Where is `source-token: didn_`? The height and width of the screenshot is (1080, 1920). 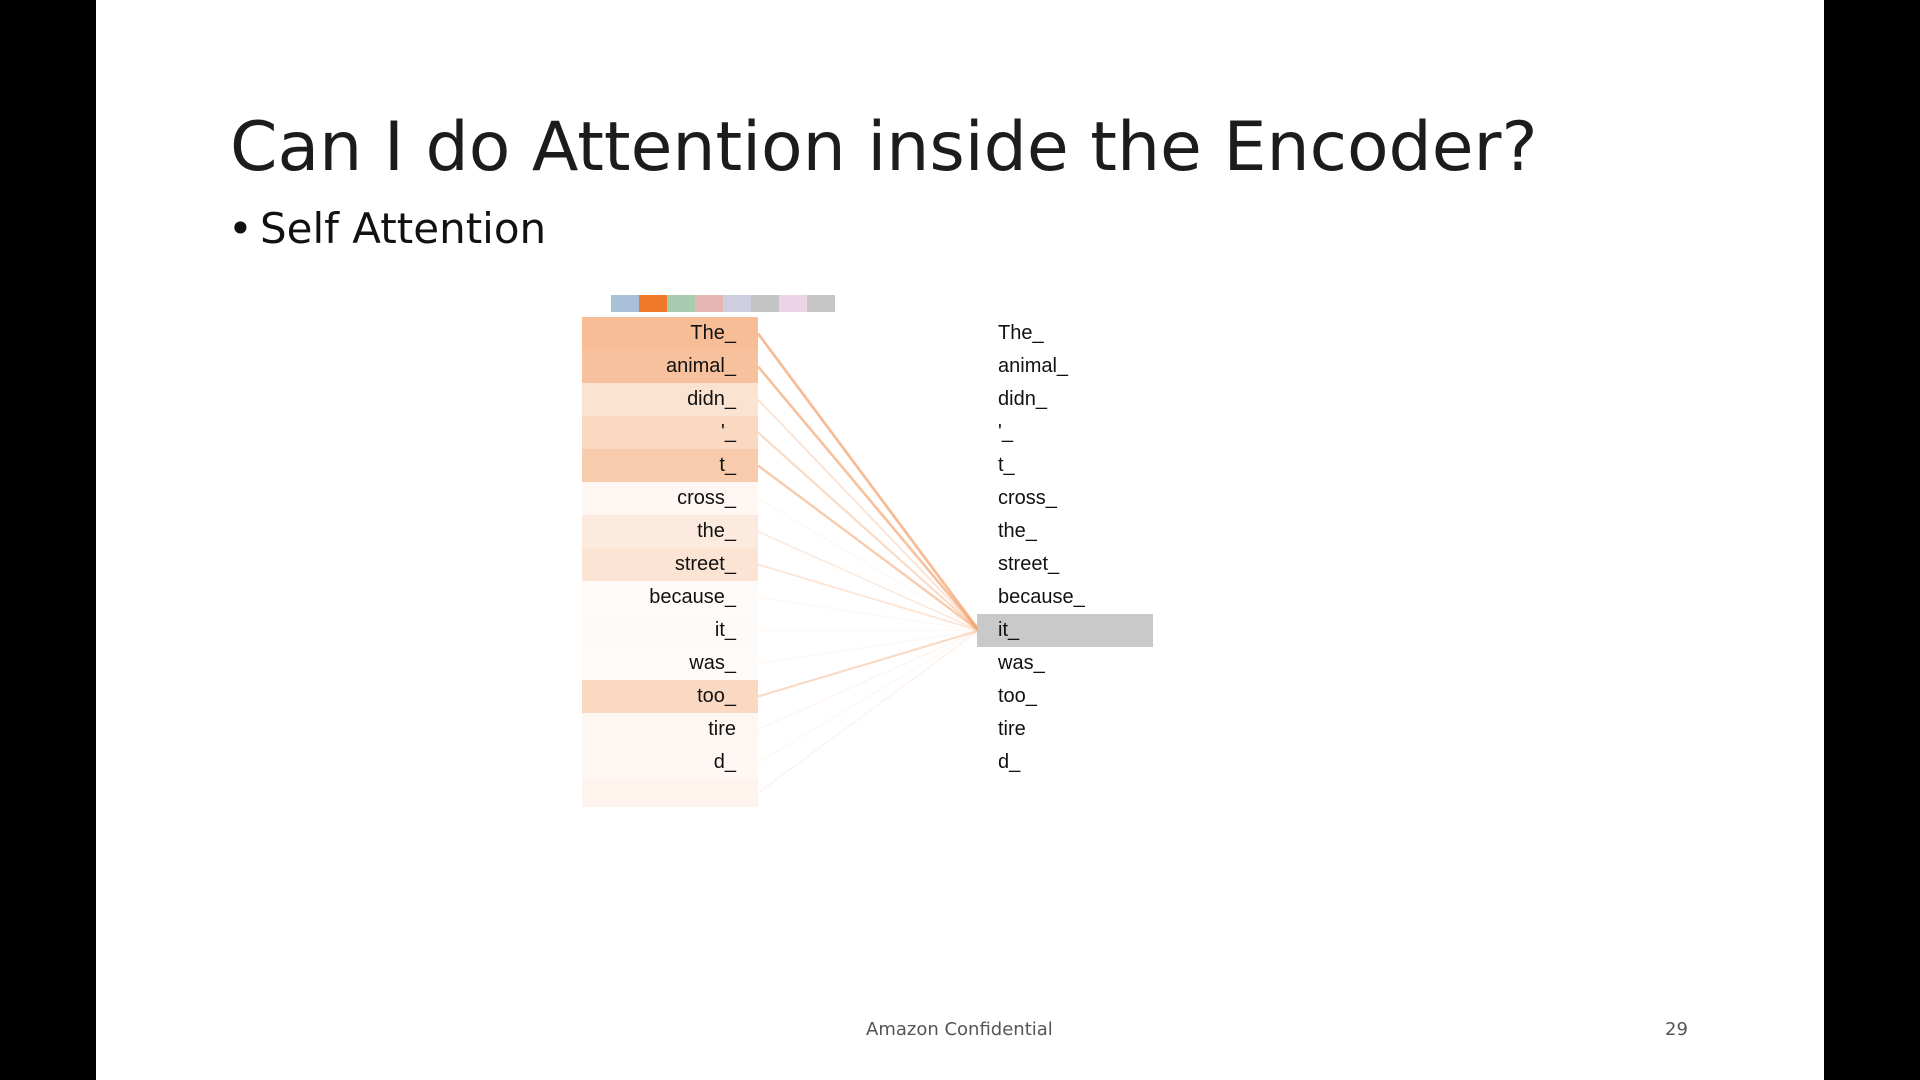
source-token: didn_ is located at coordinates (670, 399).